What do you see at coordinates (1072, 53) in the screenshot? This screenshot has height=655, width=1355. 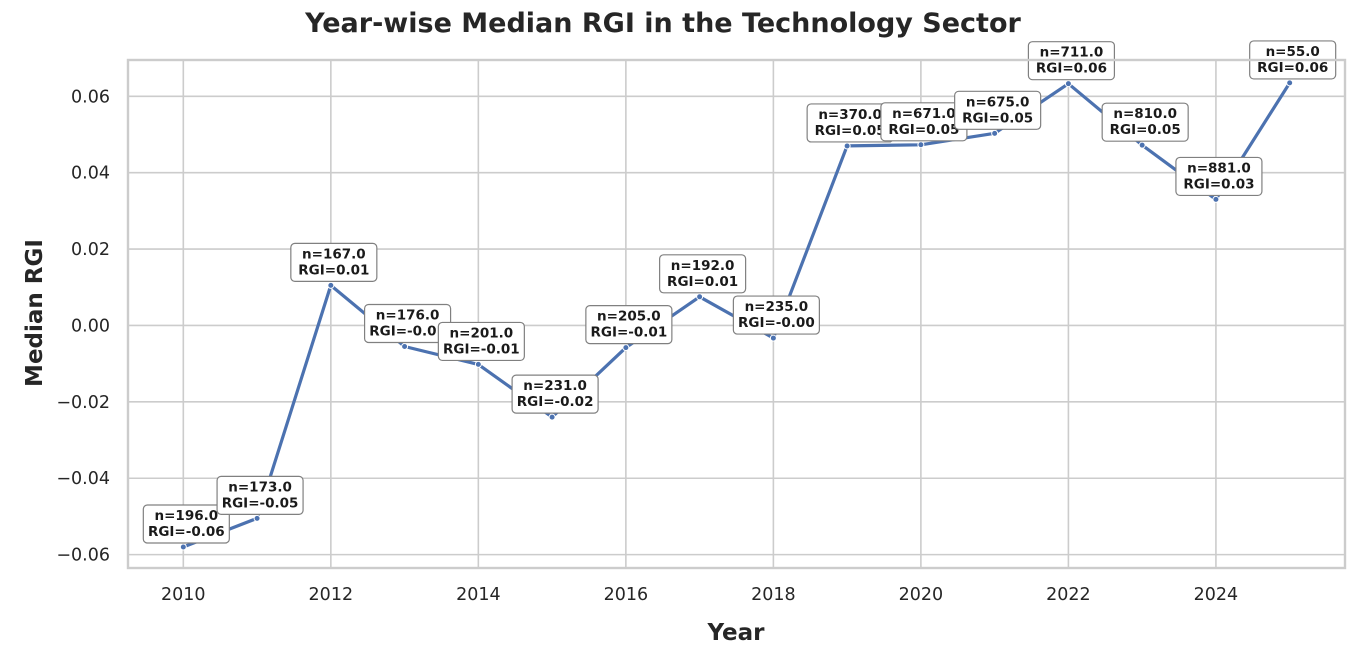 I see `annotation-count: n=711.0` at bounding box center [1072, 53].